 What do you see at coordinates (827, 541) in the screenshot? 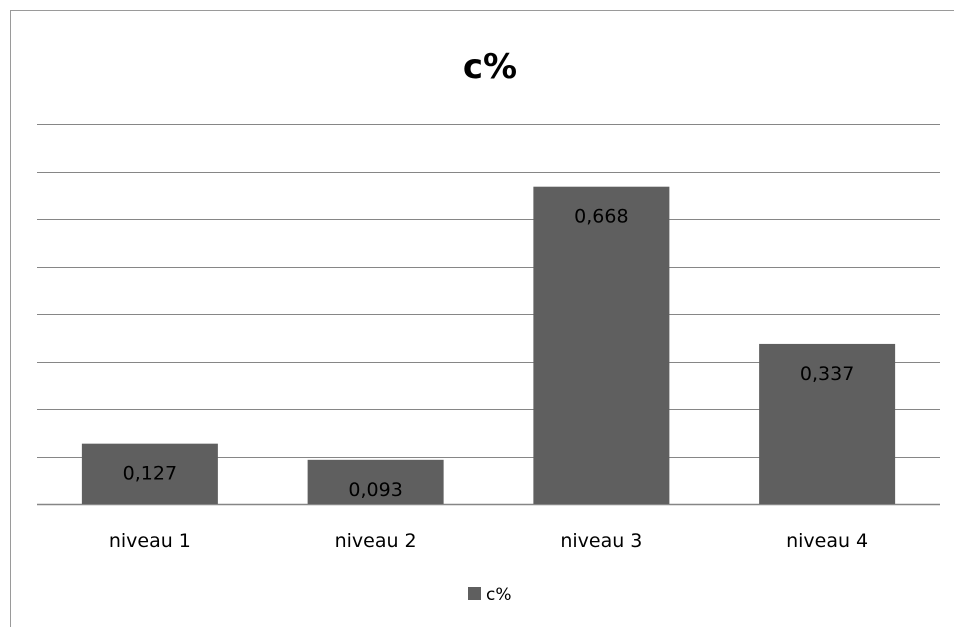
I see `category-label-4: niveau 4` at bounding box center [827, 541].